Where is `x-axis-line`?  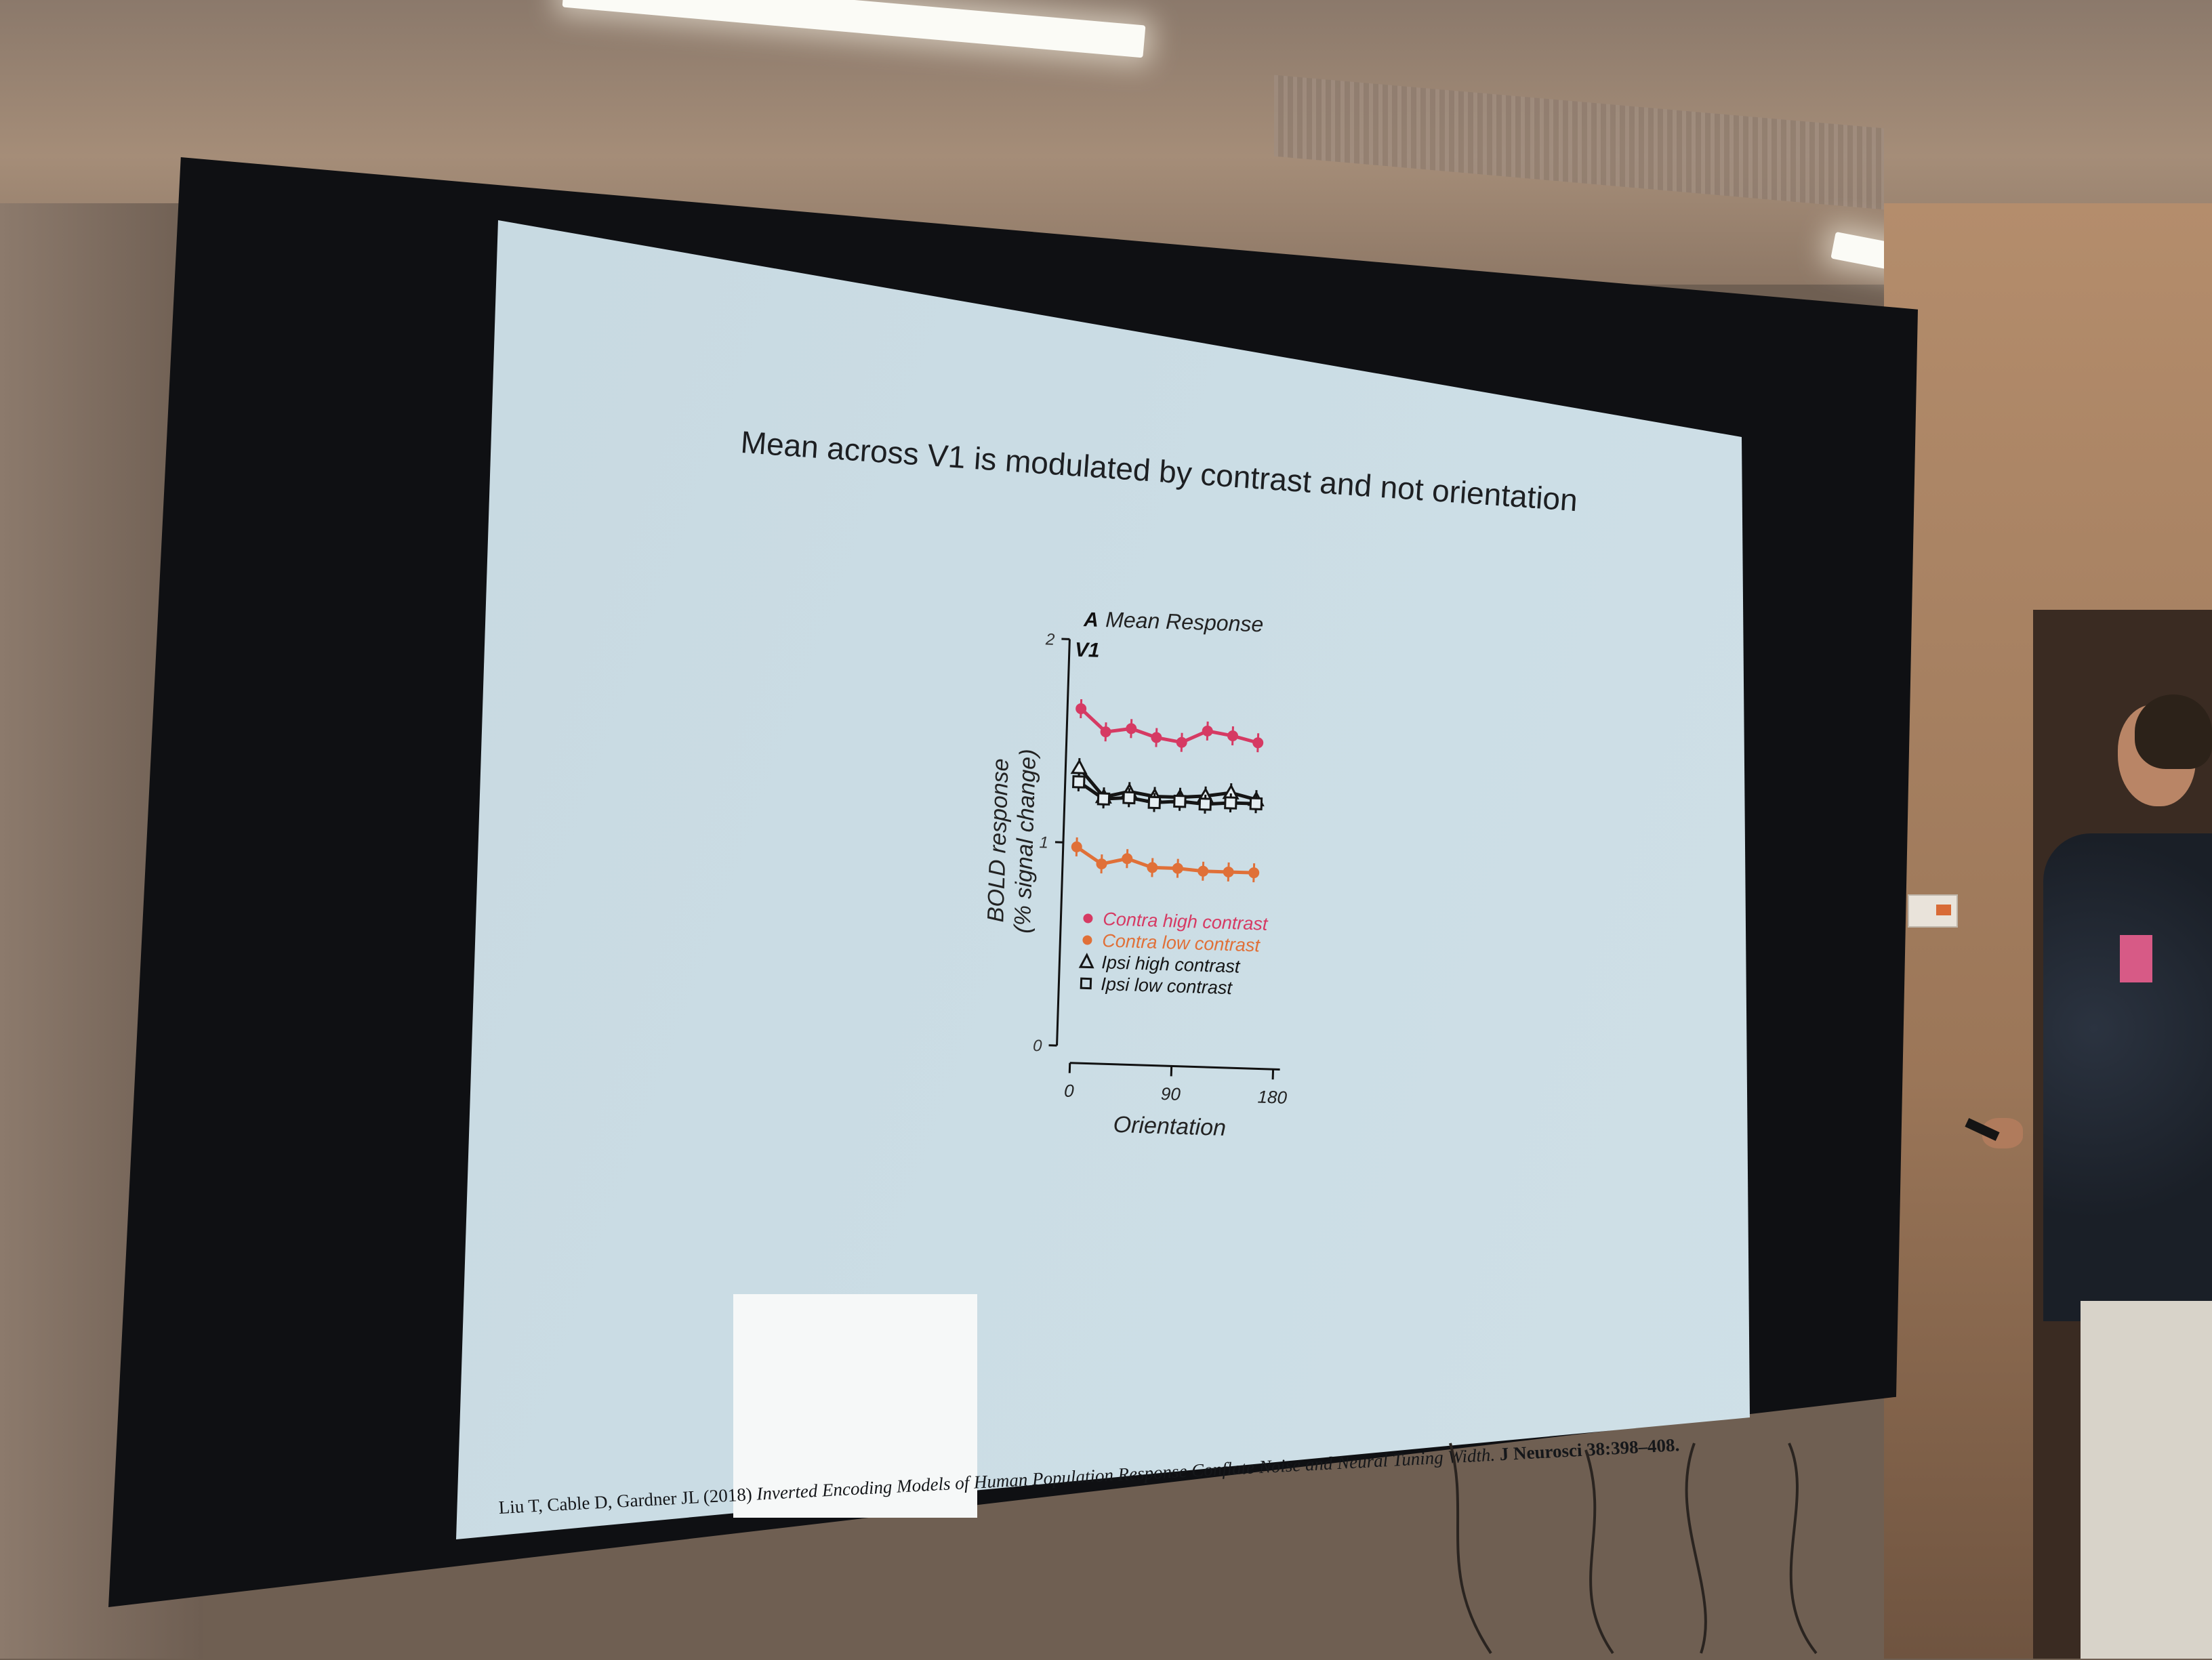
x-axis-line is located at coordinates (1175, 1066).